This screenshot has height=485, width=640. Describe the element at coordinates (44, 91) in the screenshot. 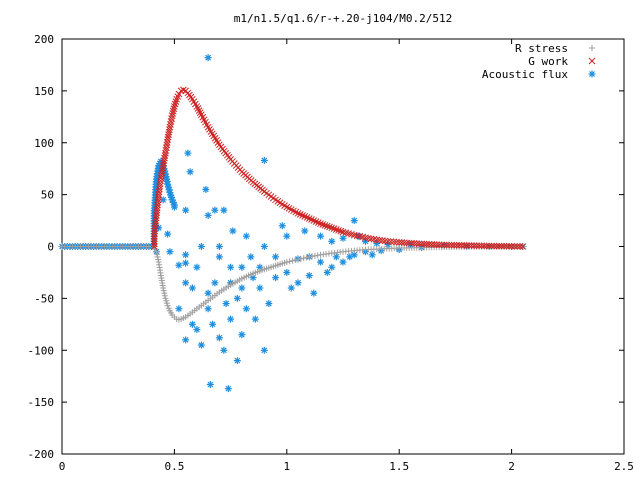

I see `y-tick-label: 150` at that location.